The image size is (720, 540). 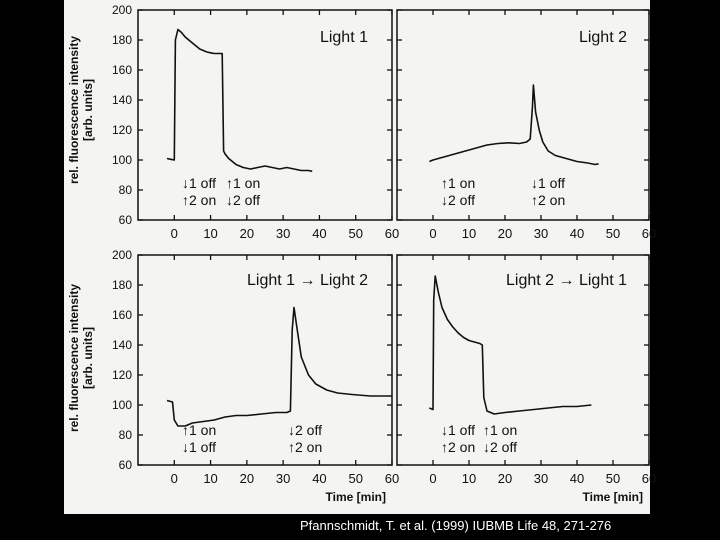 I want to click on panel-title: Light 1, so click(x=344, y=37).